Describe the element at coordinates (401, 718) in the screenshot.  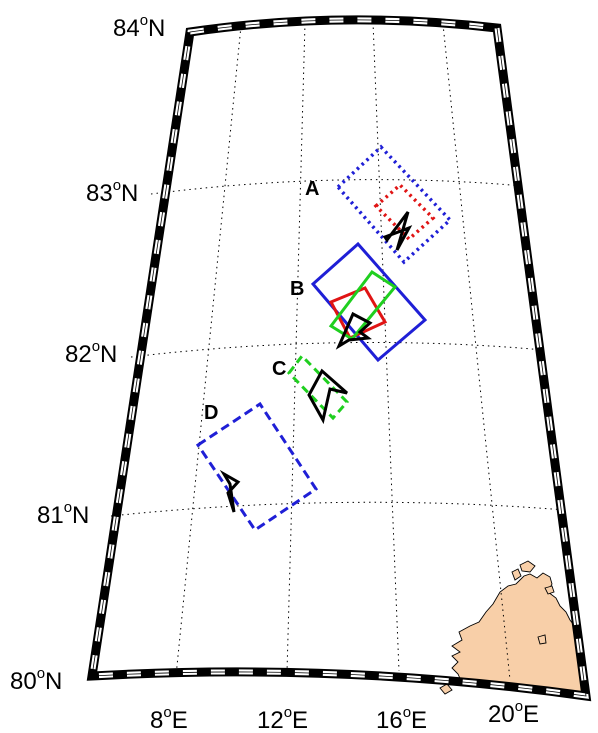
I see `lon-label-16: 16oE` at that location.